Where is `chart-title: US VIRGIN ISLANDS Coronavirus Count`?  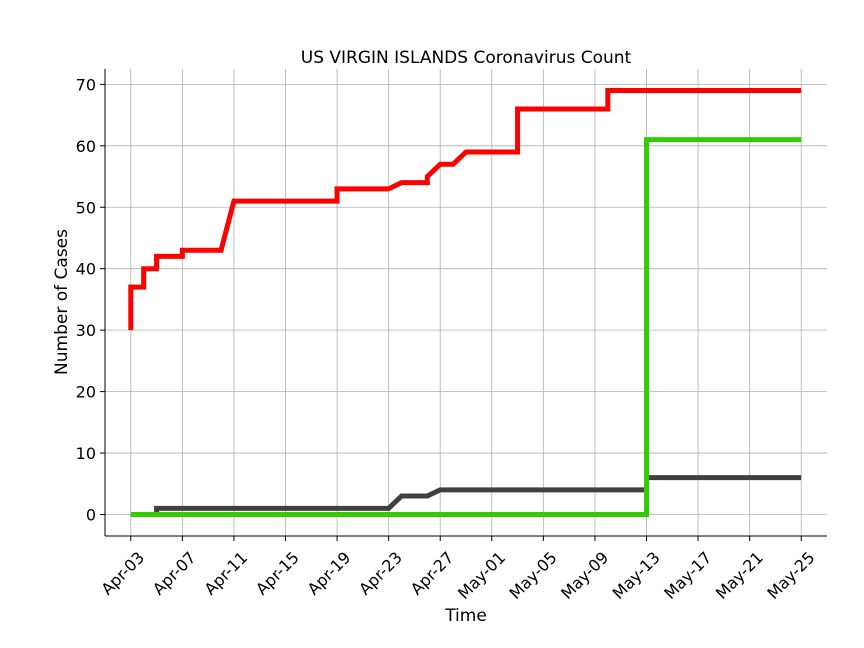
chart-title: US VIRGIN ISLANDS Coronavirus Count is located at coordinates (466, 58).